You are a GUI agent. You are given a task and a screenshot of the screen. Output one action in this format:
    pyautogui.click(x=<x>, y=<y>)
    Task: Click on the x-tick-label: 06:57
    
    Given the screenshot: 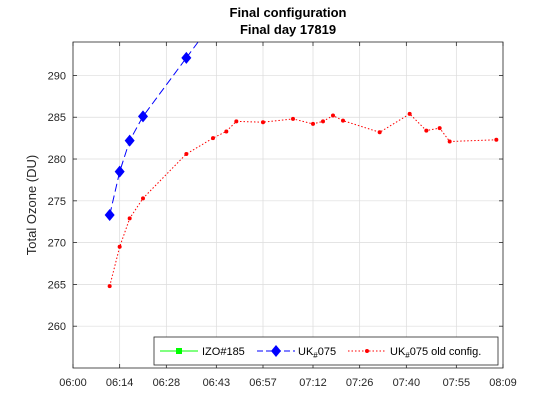 What is the action you would take?
    pyautogui.click(x=263, y=383)
    